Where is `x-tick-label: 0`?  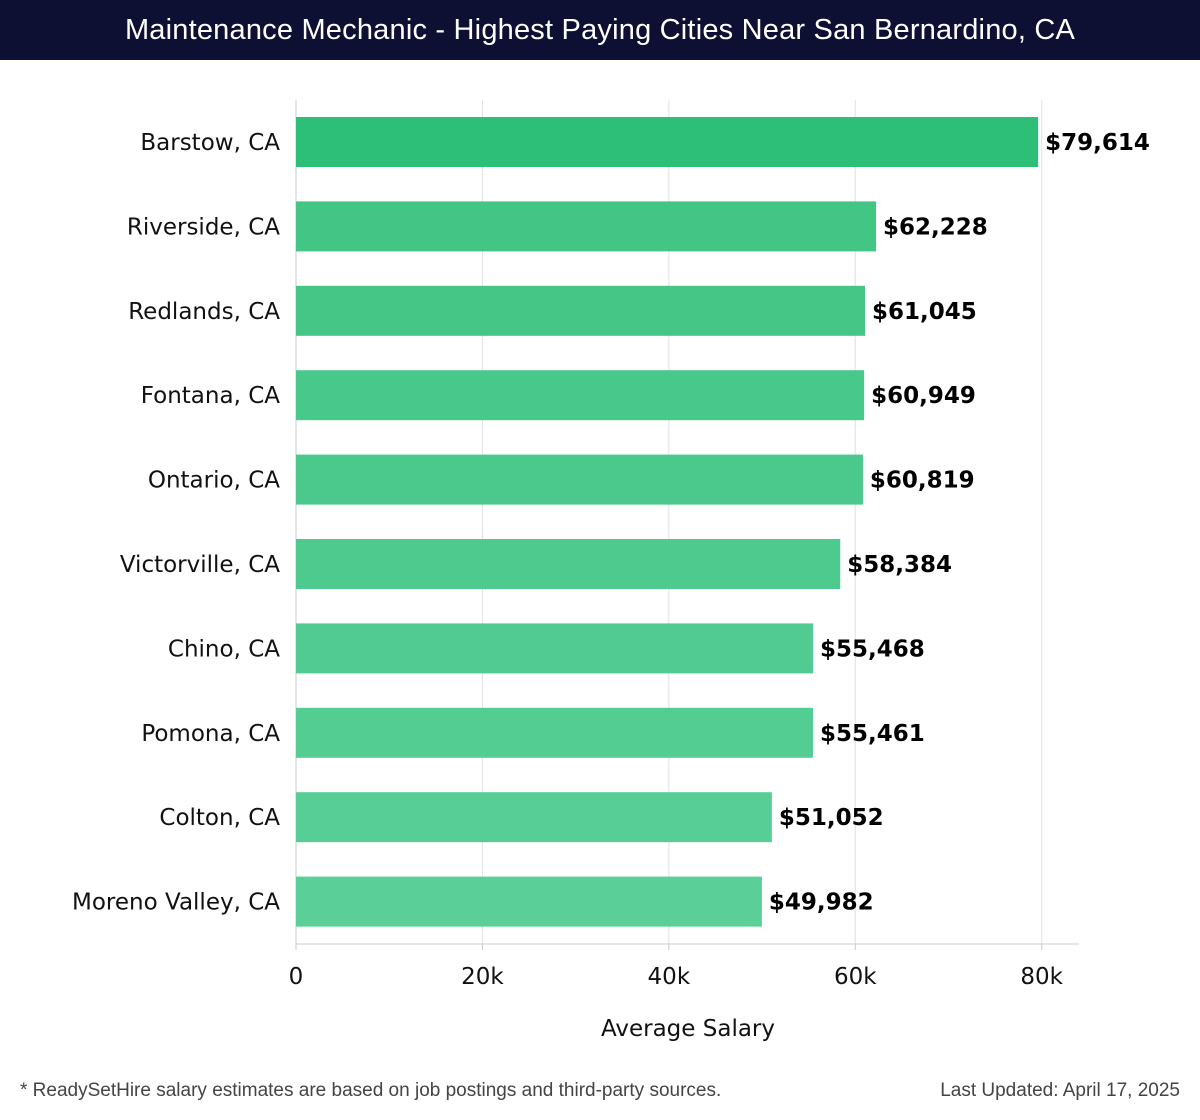
x-tick-label: 0 is located at coordinates (296, 977).